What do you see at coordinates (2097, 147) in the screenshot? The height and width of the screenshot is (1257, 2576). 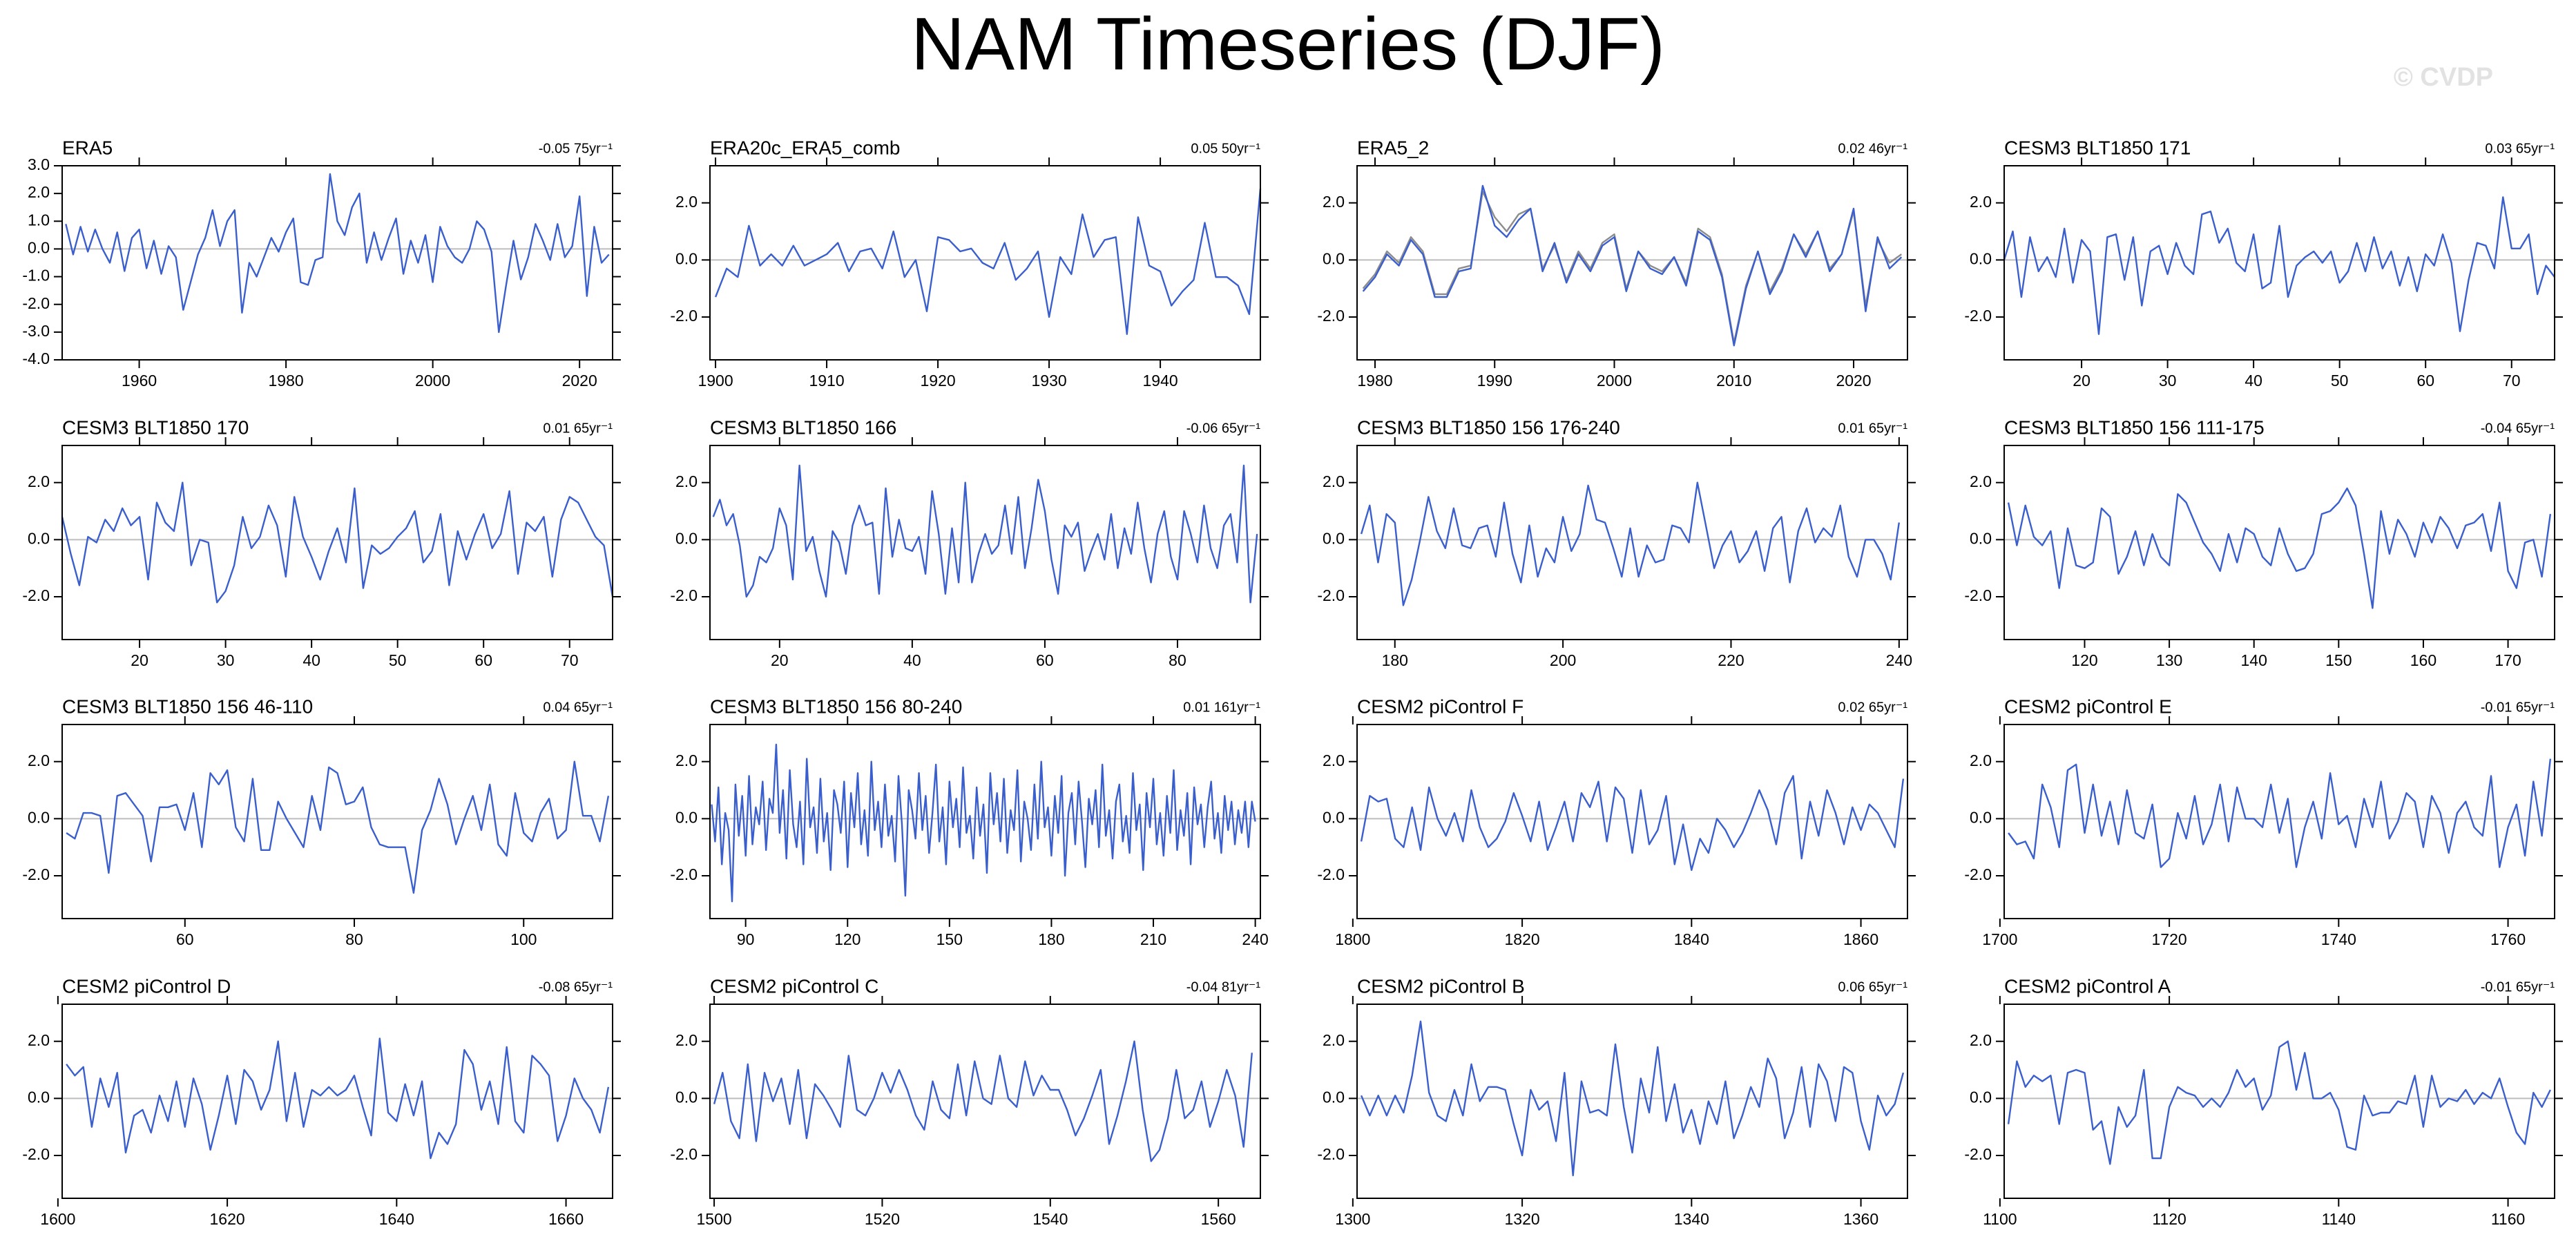 I see `panel-title: CESM3 BLT1850 171` at bounding box center [2097, 147].